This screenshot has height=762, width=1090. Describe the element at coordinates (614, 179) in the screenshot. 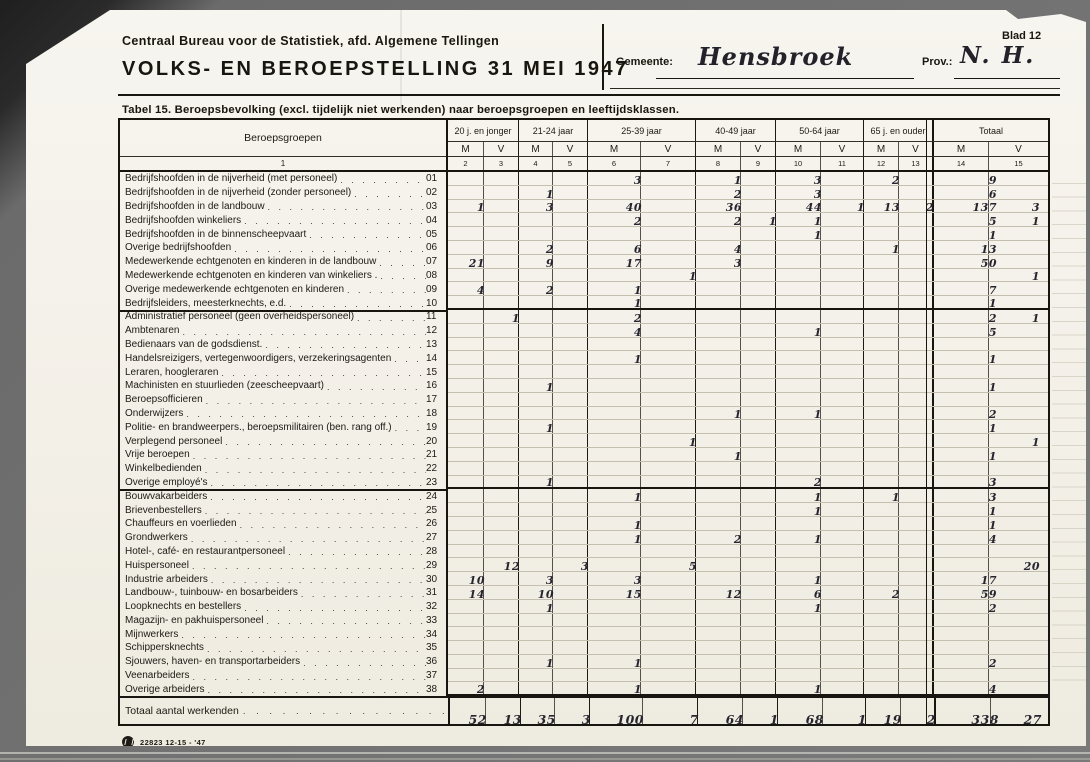

I see `cell-m_25_39: 3` at that location.